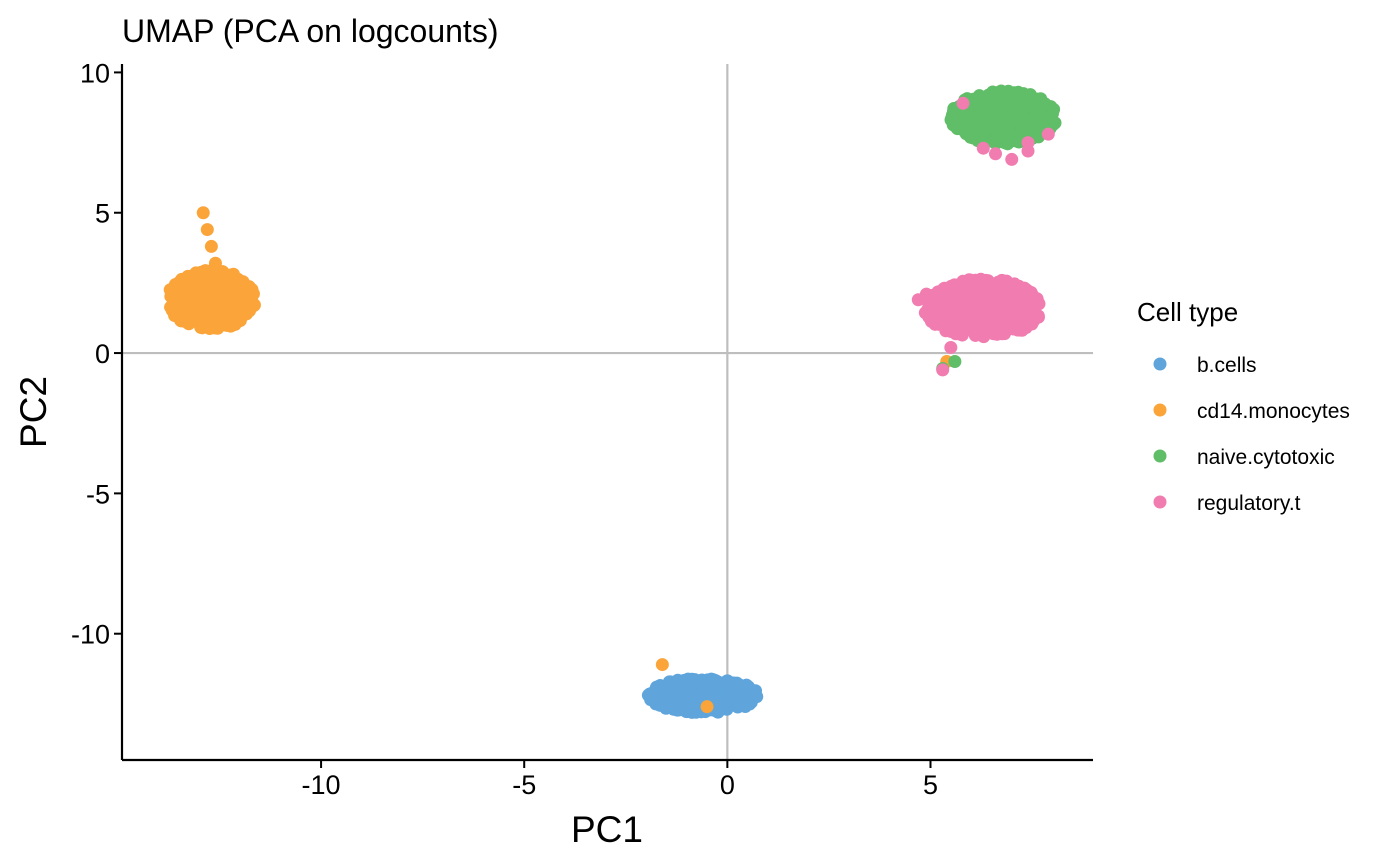 The image size is (1400, 865). What do you see at coordinates (983, 236) in the screenshot?
I see `series-extra-regulatory.t` at bounding box center [983, 236].